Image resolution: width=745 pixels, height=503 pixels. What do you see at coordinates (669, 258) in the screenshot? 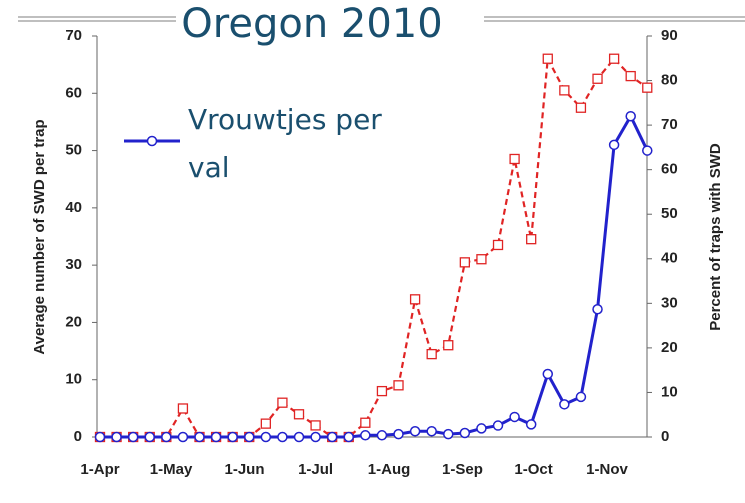
I see `y2-tick-label: 40` at bounding box center [669, 258].